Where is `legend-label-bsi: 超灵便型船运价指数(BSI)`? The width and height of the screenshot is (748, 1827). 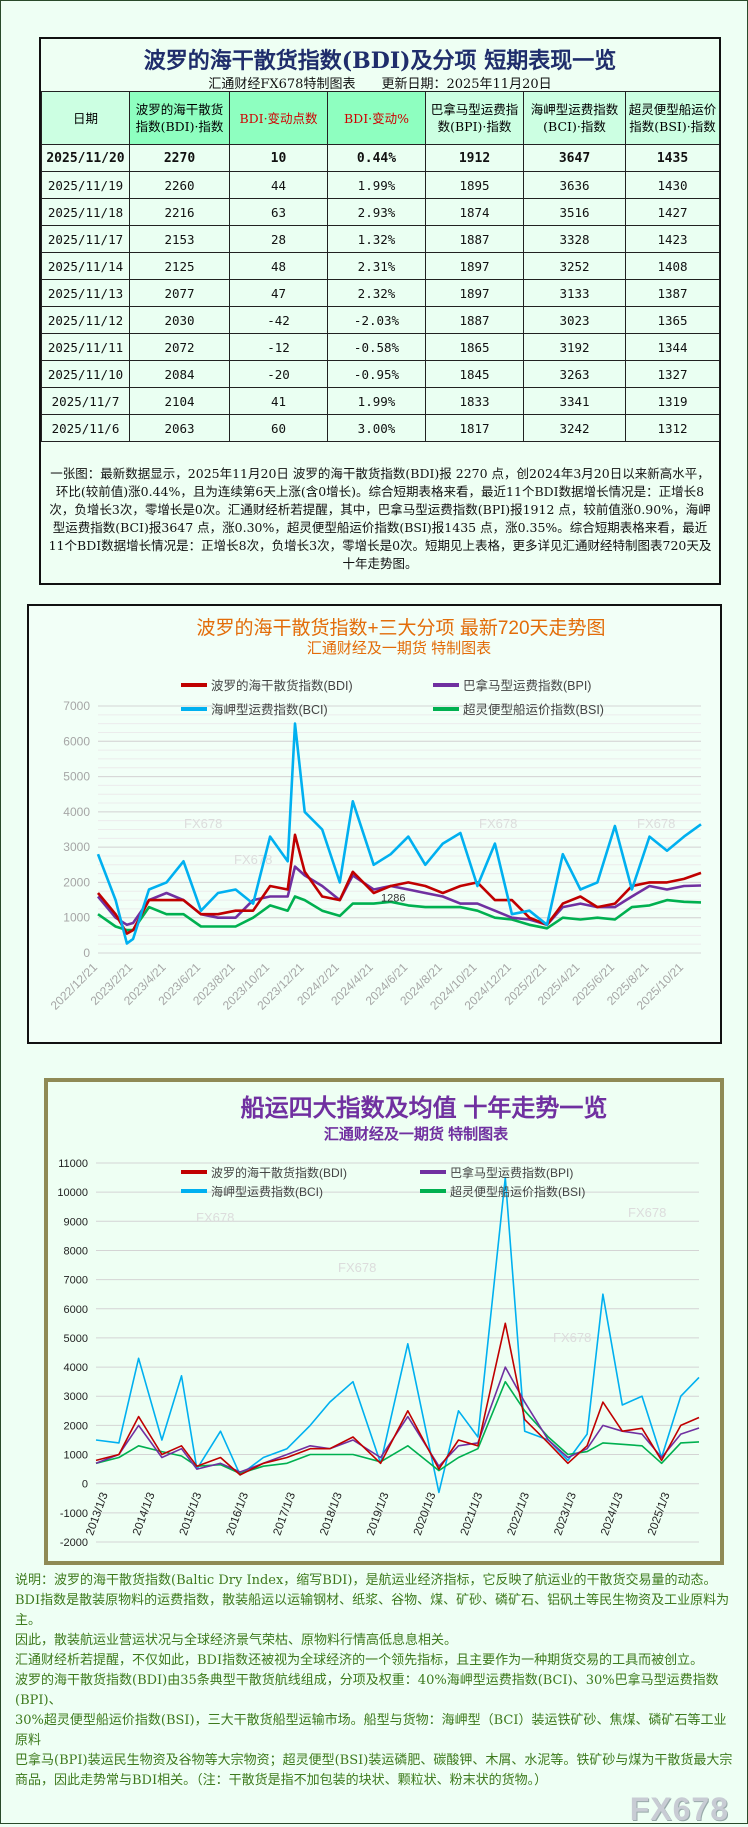
legend-label-bsi: 超灵便型船运价指数(BSI) is located at coordinates (533, 709).